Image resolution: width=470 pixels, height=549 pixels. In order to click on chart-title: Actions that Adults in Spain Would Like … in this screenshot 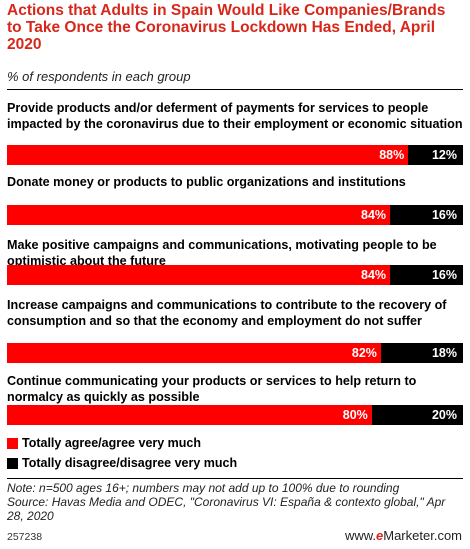, I will do `click(226, 27)`.